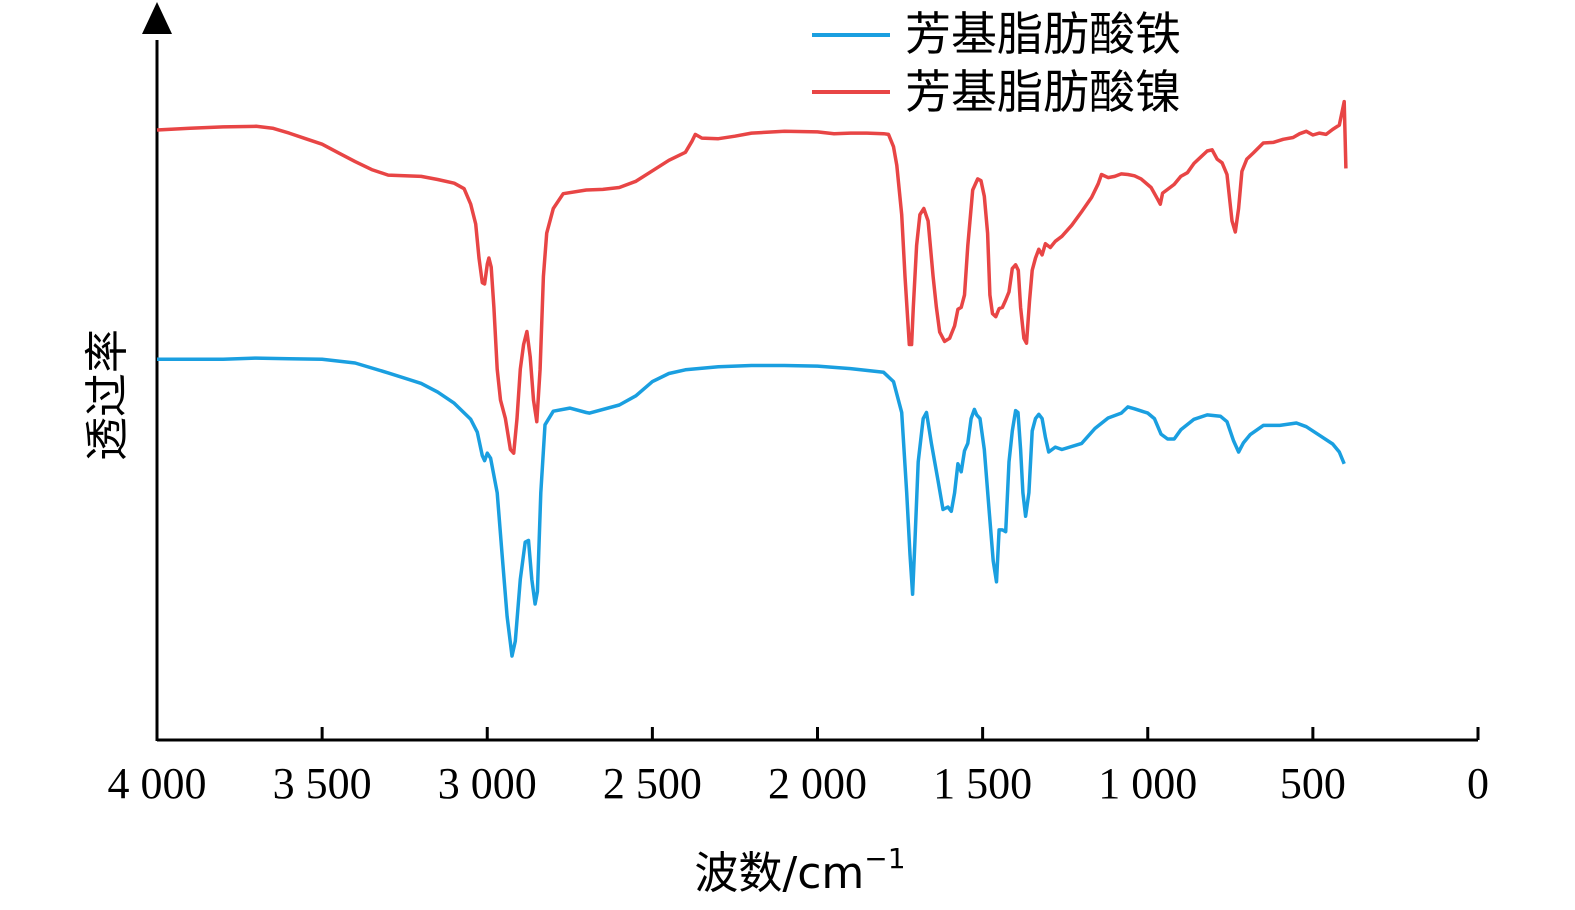  I want to click on x-tick-label: 4 000, so click(157, 783).